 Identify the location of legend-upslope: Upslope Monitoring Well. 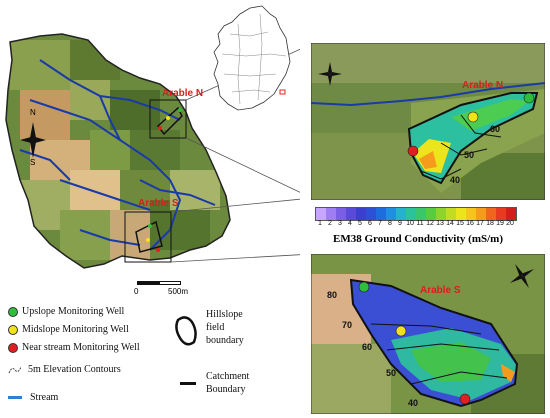
(66, 311).